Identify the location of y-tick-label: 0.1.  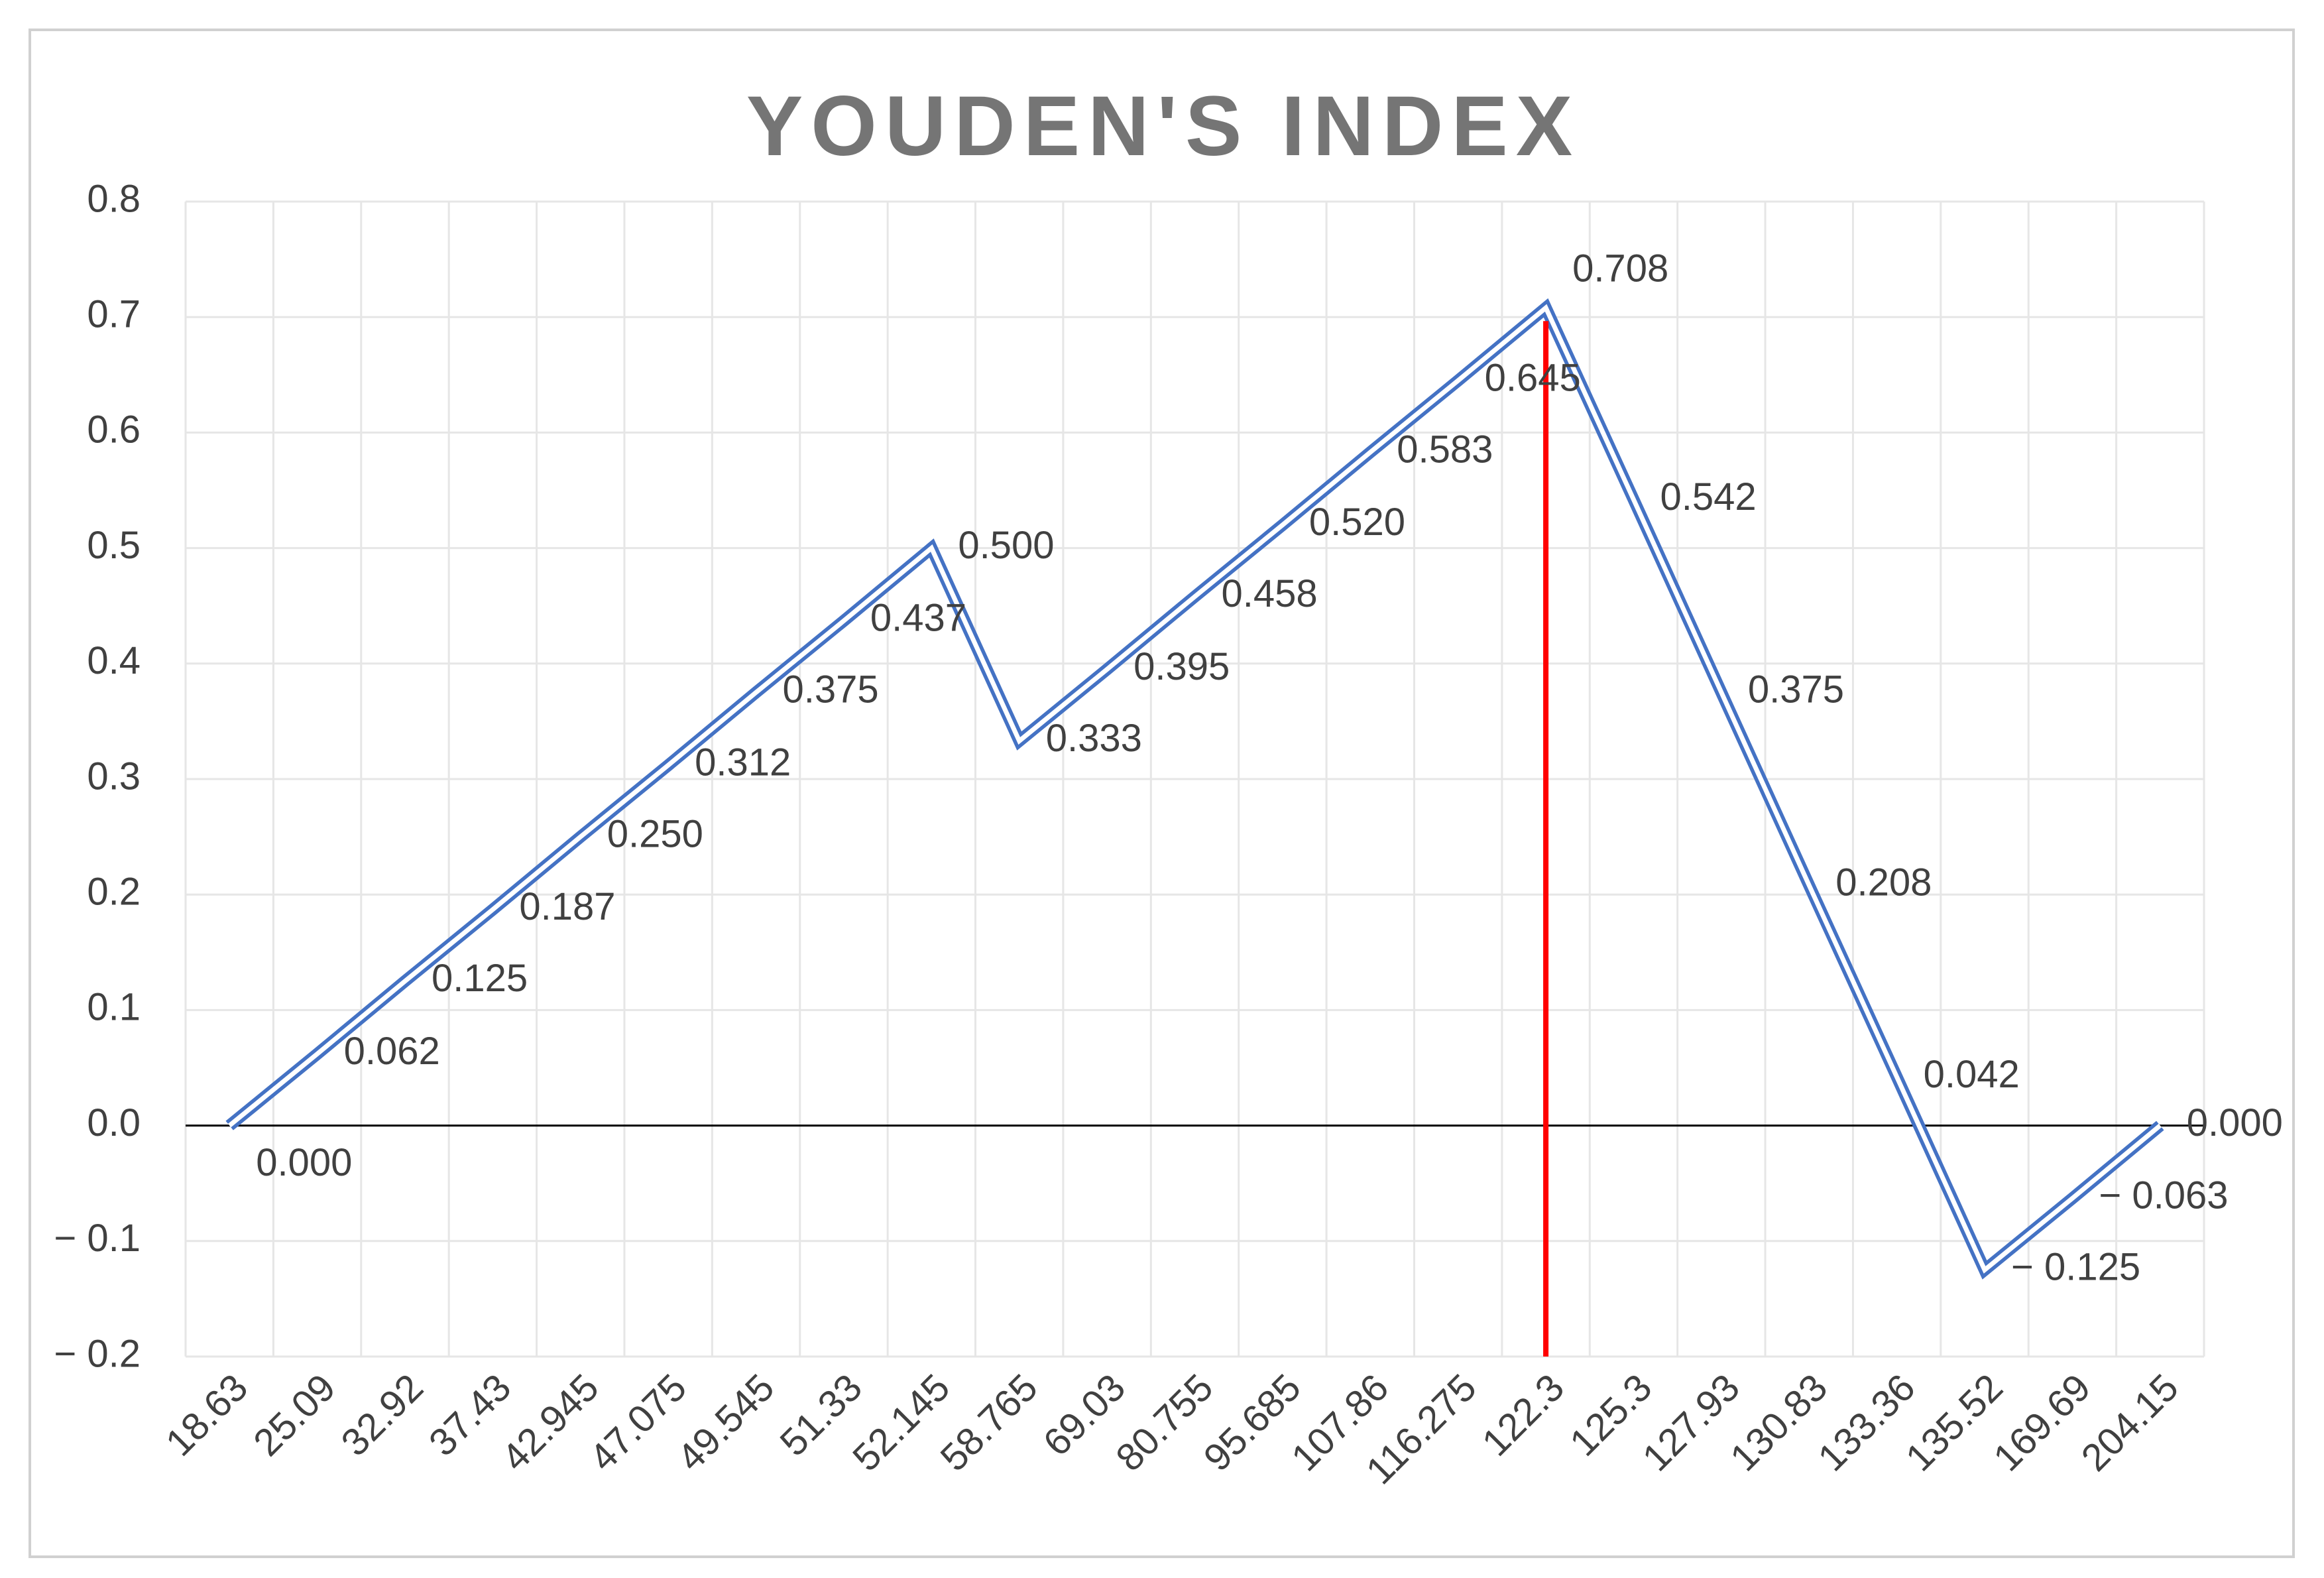
(114, 1007).